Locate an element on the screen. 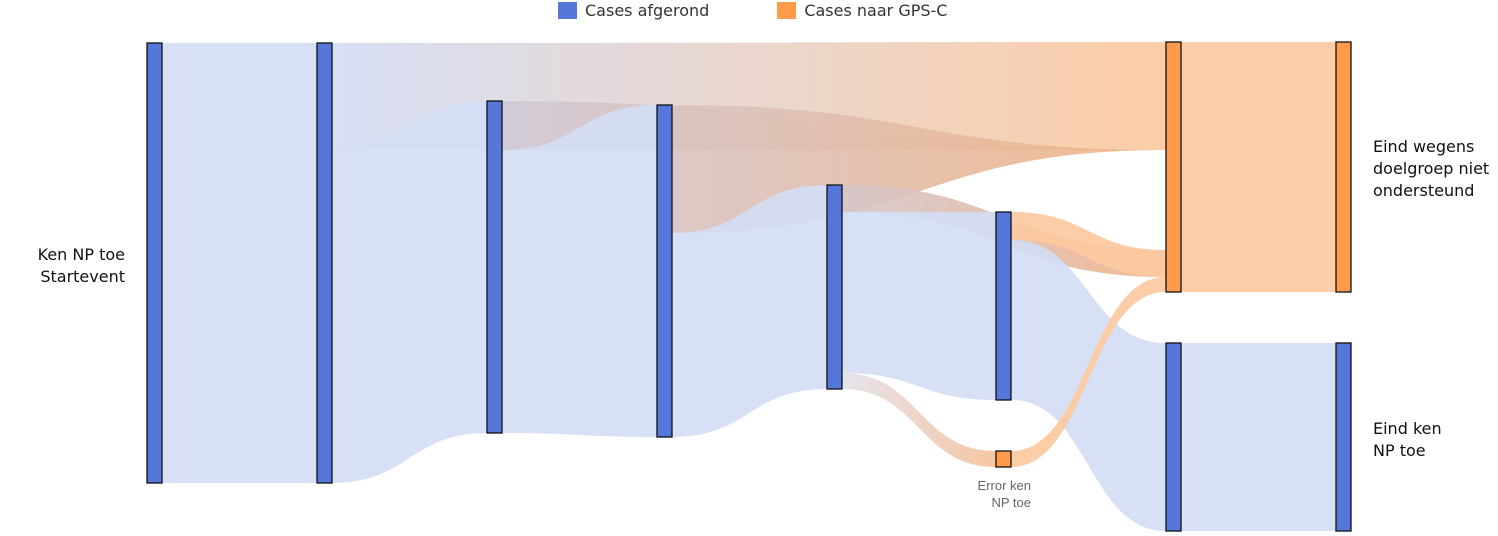  node-label-eind_doelgroep: Eind wegens doelgroep niet ondersteund is located at coordinates (1431, 168).